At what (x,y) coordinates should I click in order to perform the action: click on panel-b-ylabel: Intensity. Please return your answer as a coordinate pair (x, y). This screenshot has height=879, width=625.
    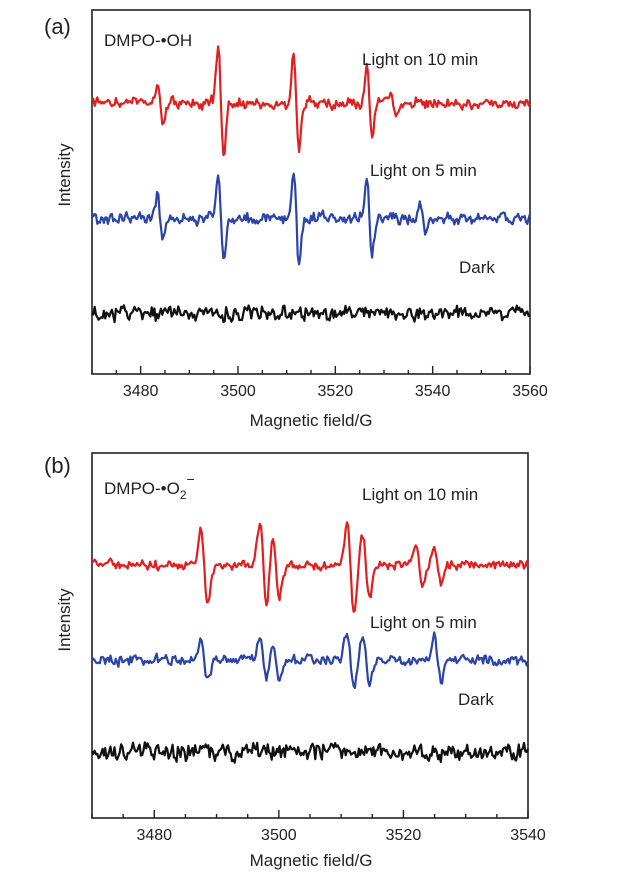
    Looking at the image, I should click on (64, 620).